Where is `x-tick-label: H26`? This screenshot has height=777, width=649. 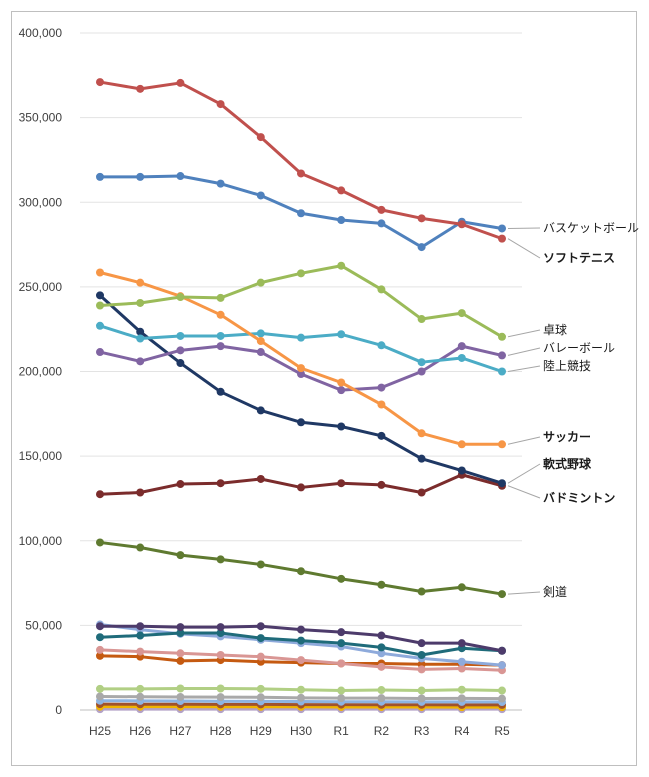
x-tick-label: H26 is located at coordinates (140, 731).